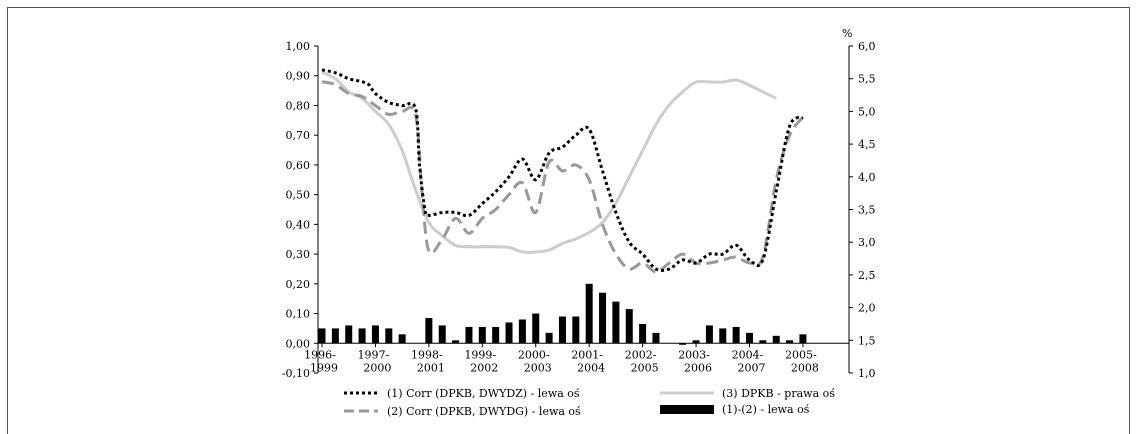 Image resolution: width=1138 pixels, height=434 pixels. What do you see at coordinates (867, 144) in the screenshot?
I see `right-tick-label: 4,5` at bounding box center [867, 144].